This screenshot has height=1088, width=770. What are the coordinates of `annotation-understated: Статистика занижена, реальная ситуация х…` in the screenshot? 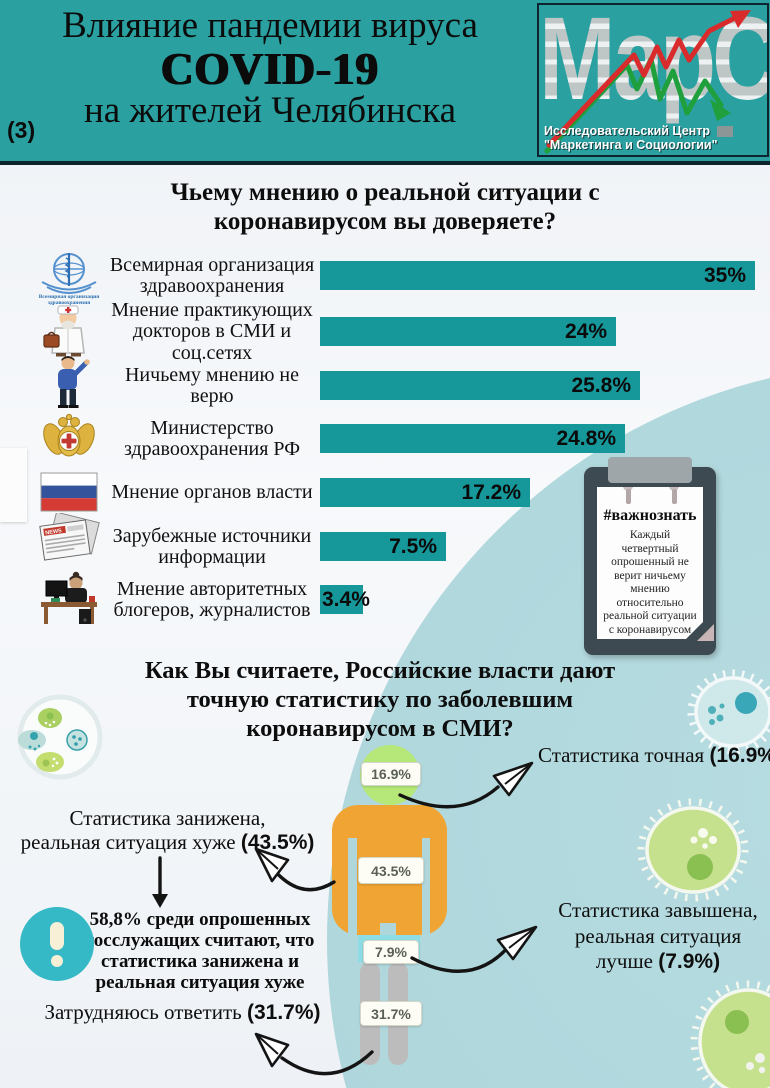 It's located at (167, 830).